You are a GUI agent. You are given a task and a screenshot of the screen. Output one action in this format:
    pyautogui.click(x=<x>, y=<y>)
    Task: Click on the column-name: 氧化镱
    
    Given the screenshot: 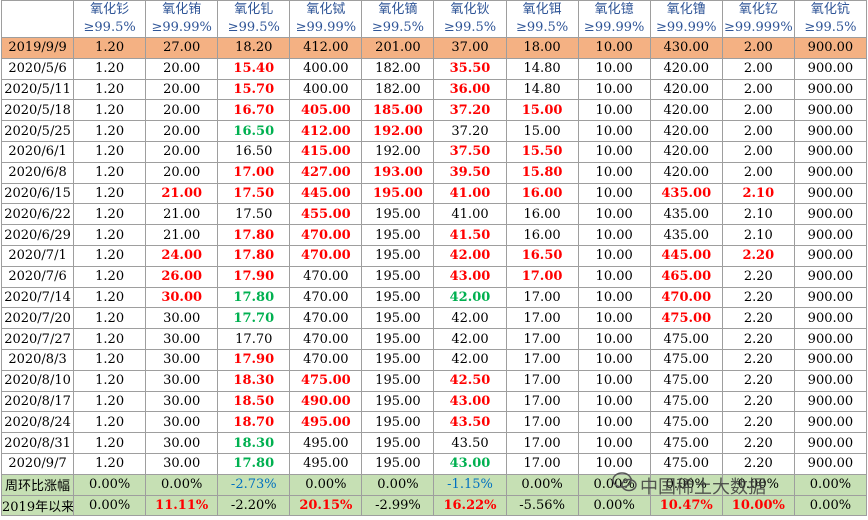 What is the action you would take?
    pyautogui.click(x=614, y=9)
    